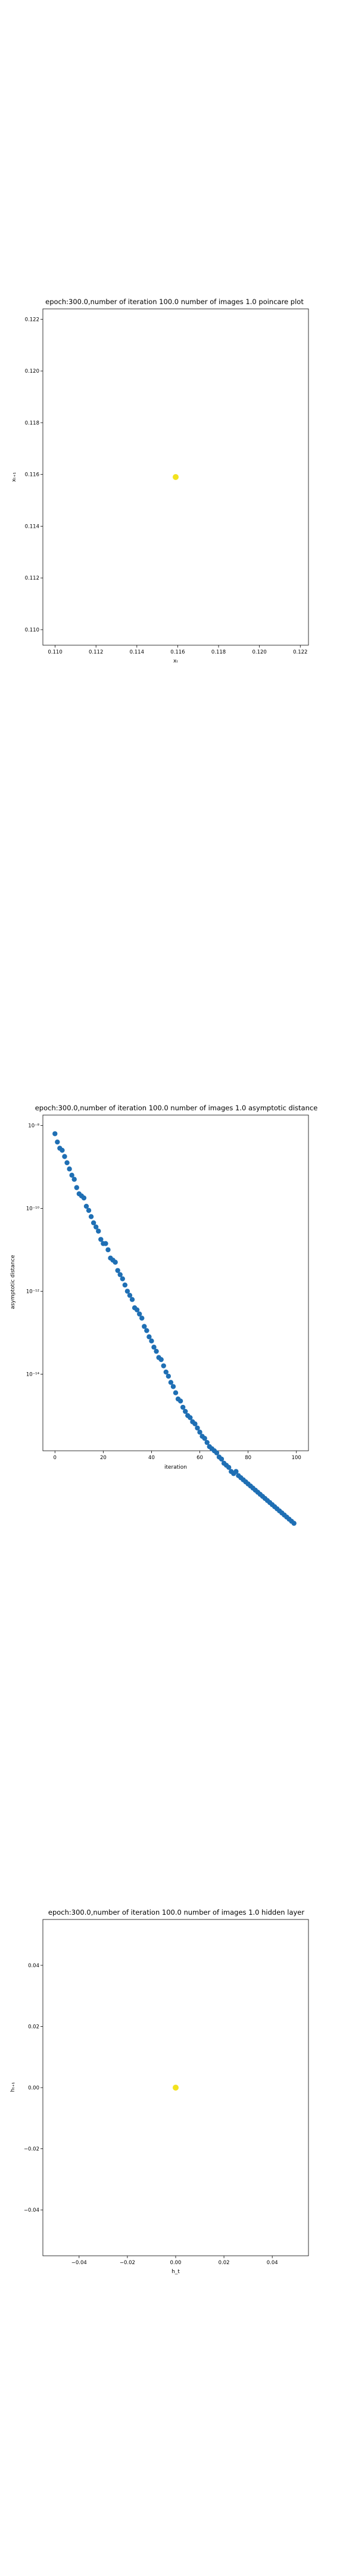  I want to click on x-tick-label: 0.114, so click(137, 652).